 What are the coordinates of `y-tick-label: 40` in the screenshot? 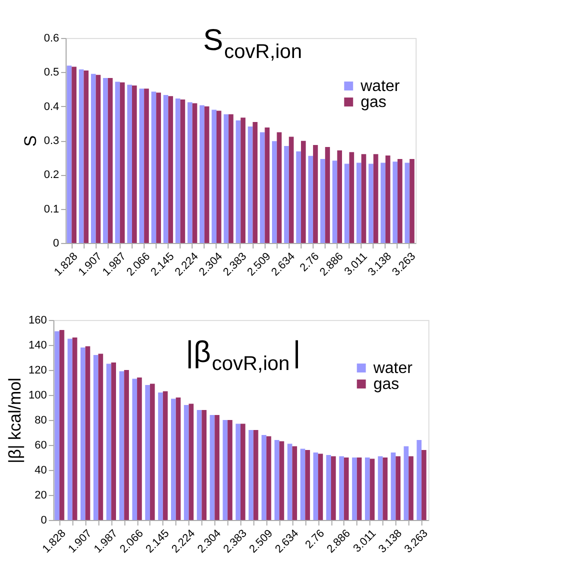 It's located at (40, 470).